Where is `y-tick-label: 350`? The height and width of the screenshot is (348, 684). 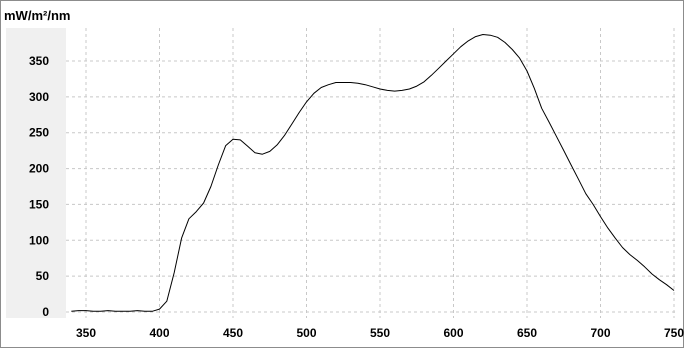 y-tick-label: 350 is located at coordinates (39, 61).